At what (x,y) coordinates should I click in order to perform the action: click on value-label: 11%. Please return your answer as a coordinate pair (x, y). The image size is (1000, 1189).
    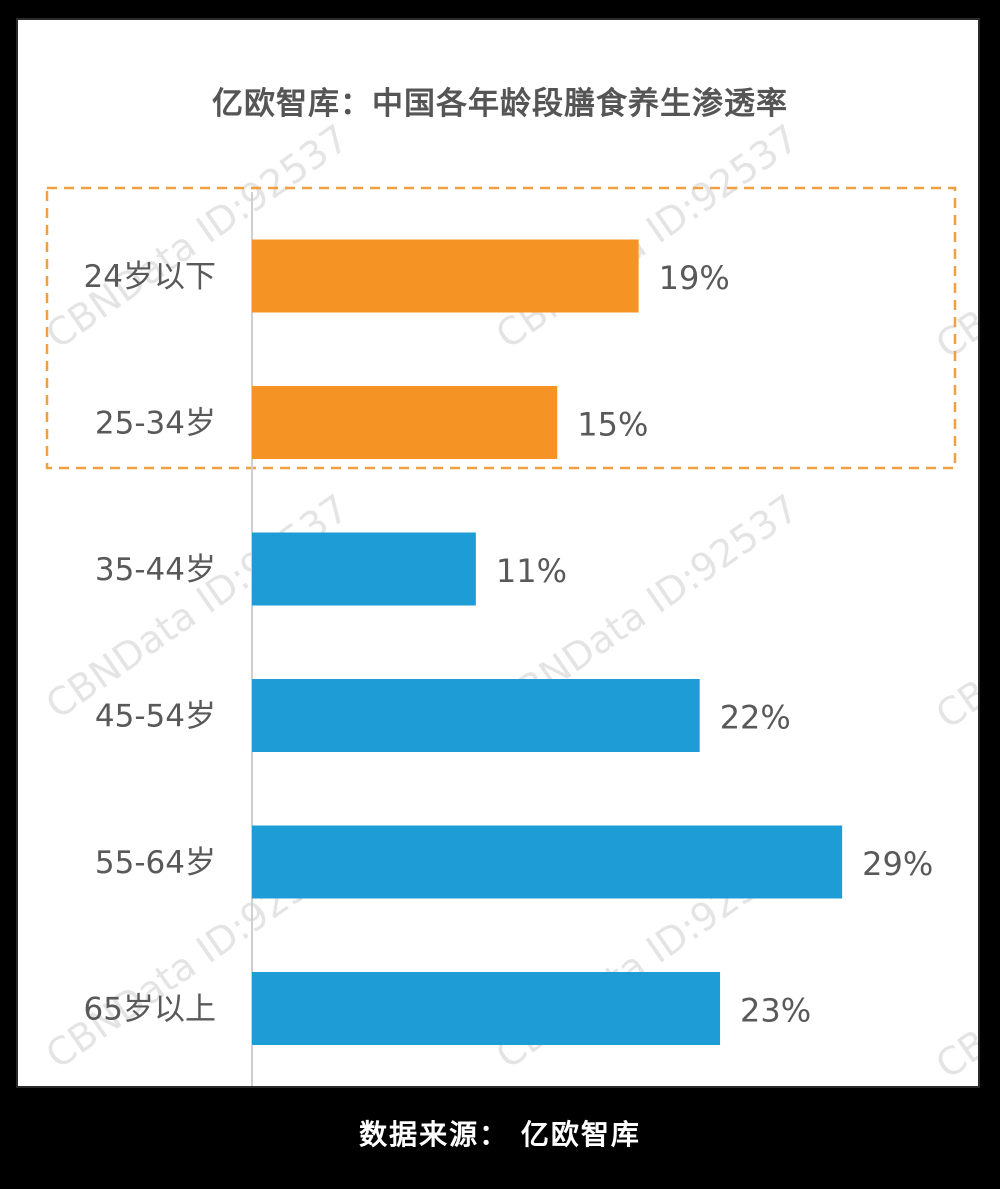
    Looking at the image, I should click on (531, 571).